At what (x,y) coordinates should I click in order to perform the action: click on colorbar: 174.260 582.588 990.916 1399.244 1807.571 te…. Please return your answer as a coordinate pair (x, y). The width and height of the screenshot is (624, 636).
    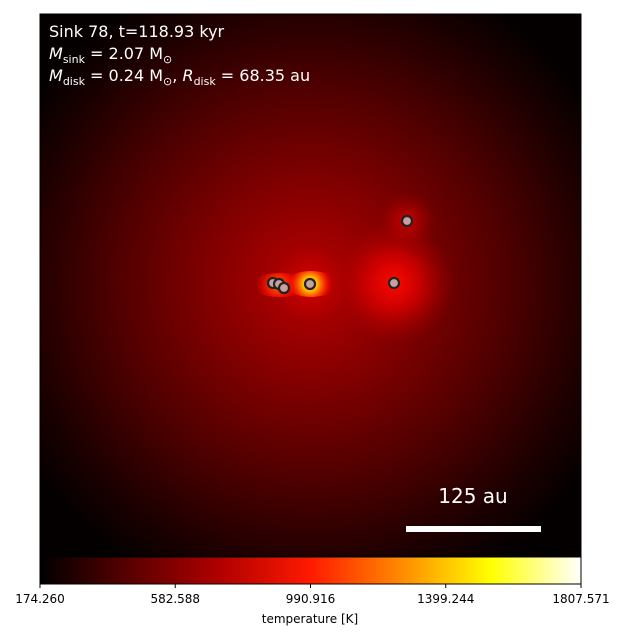
    Looking at the image, I should click on (312, 591).